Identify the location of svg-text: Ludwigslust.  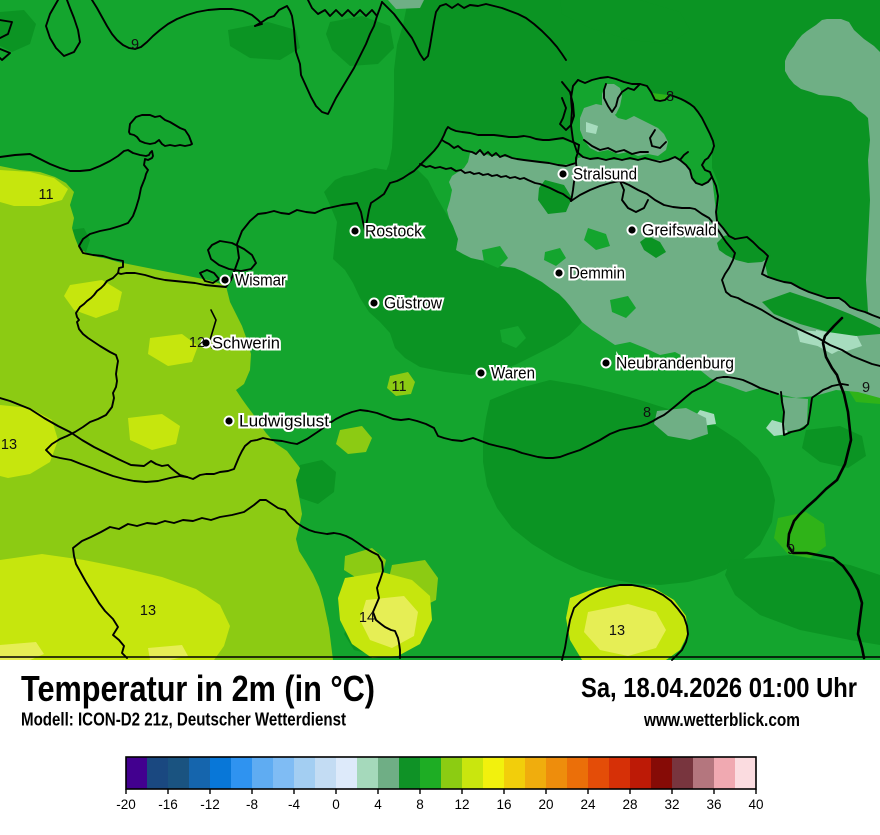
(284, 422).